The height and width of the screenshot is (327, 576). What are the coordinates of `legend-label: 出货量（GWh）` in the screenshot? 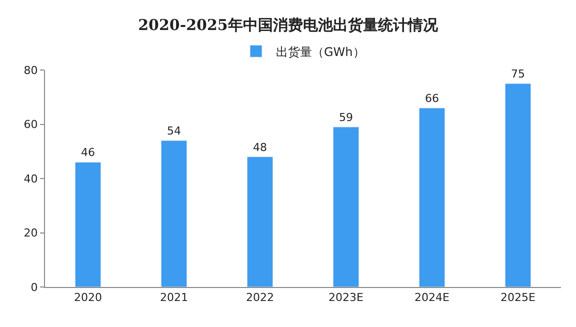 It's located at (320, 51).